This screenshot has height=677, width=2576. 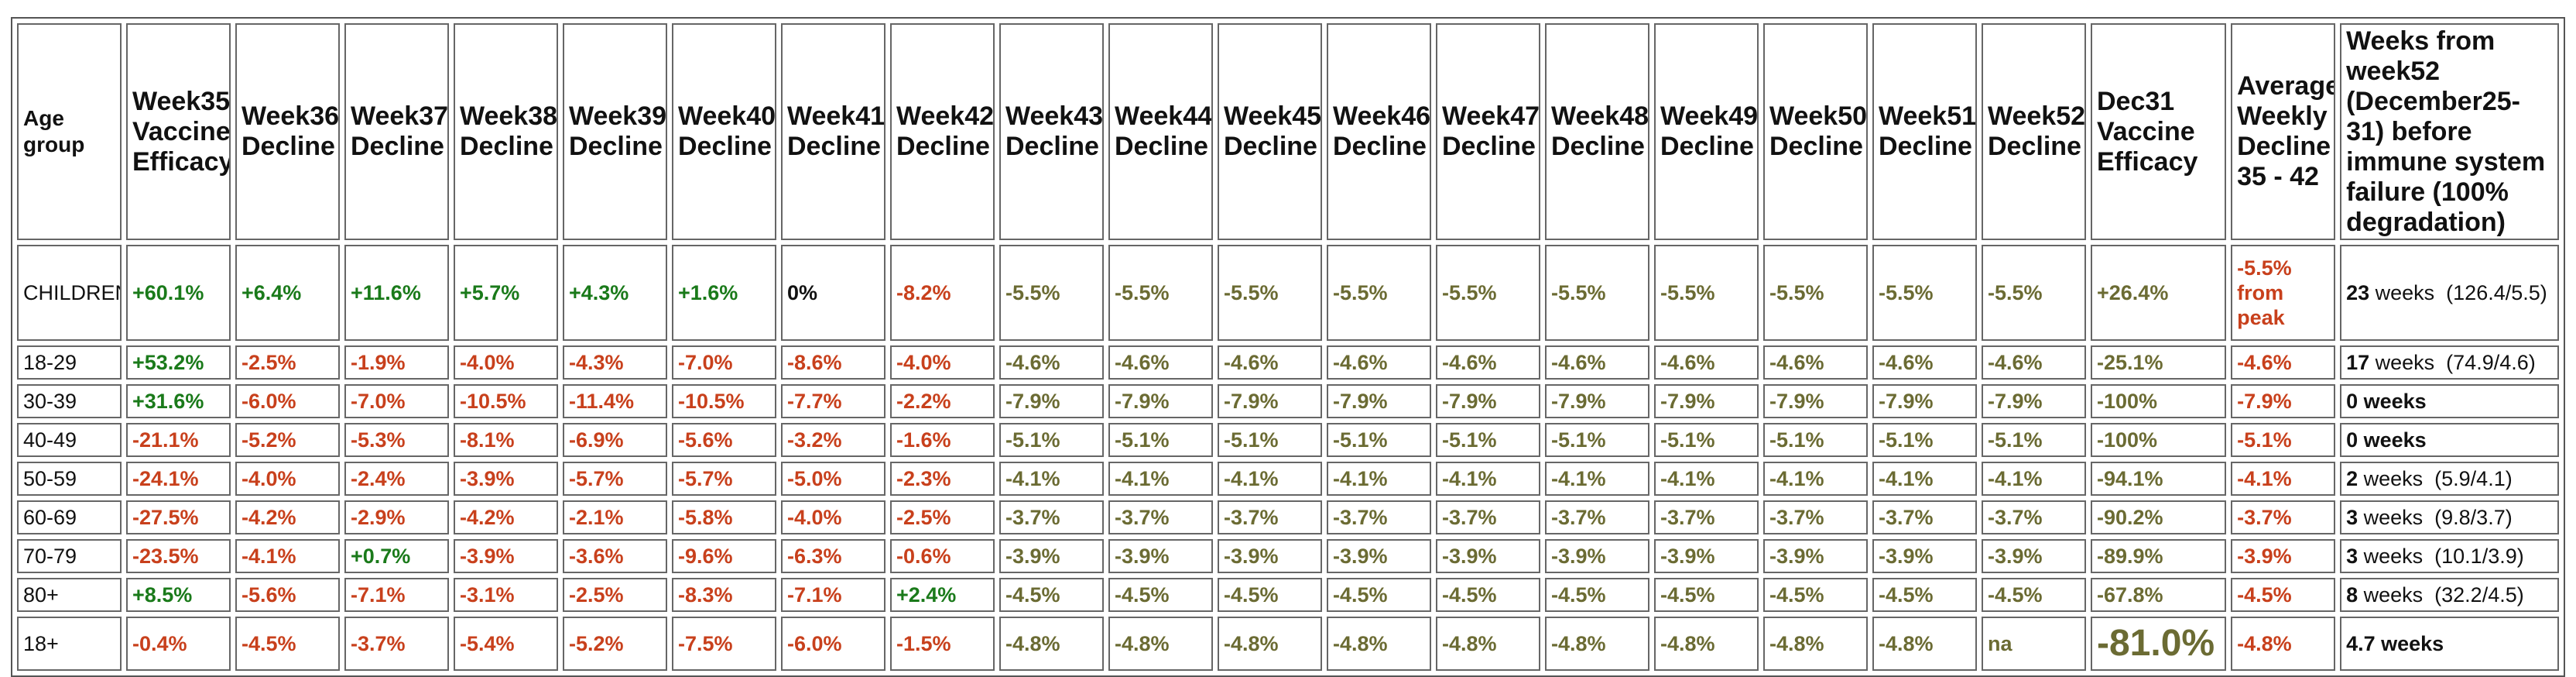 What do you see at coordinates (705, 643) in the screenshot?
I see `cell-value: -7.5%` at bounding box center [705, 643].